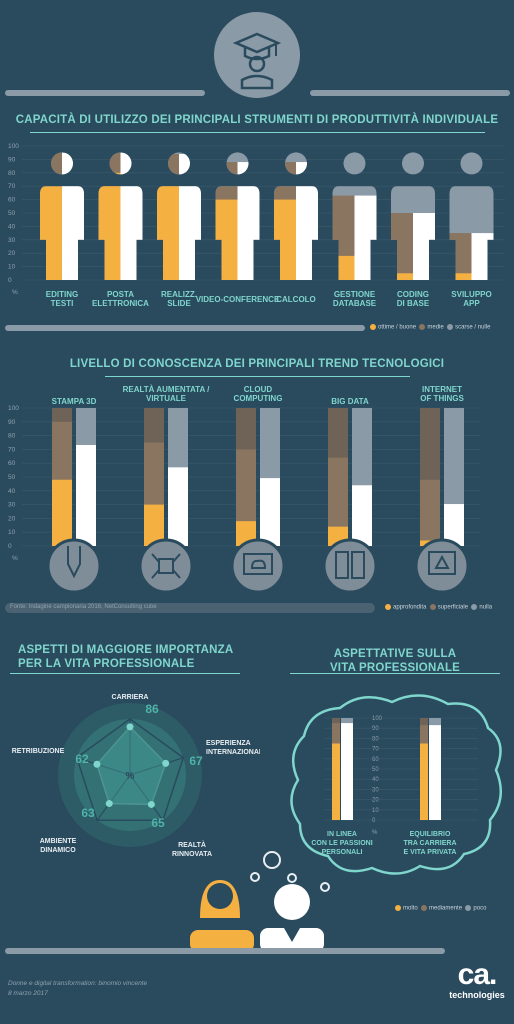  Describe the element at coordinates (12, 186) in the screenshot. I see `y-axis-tick-label: 70` at that location.